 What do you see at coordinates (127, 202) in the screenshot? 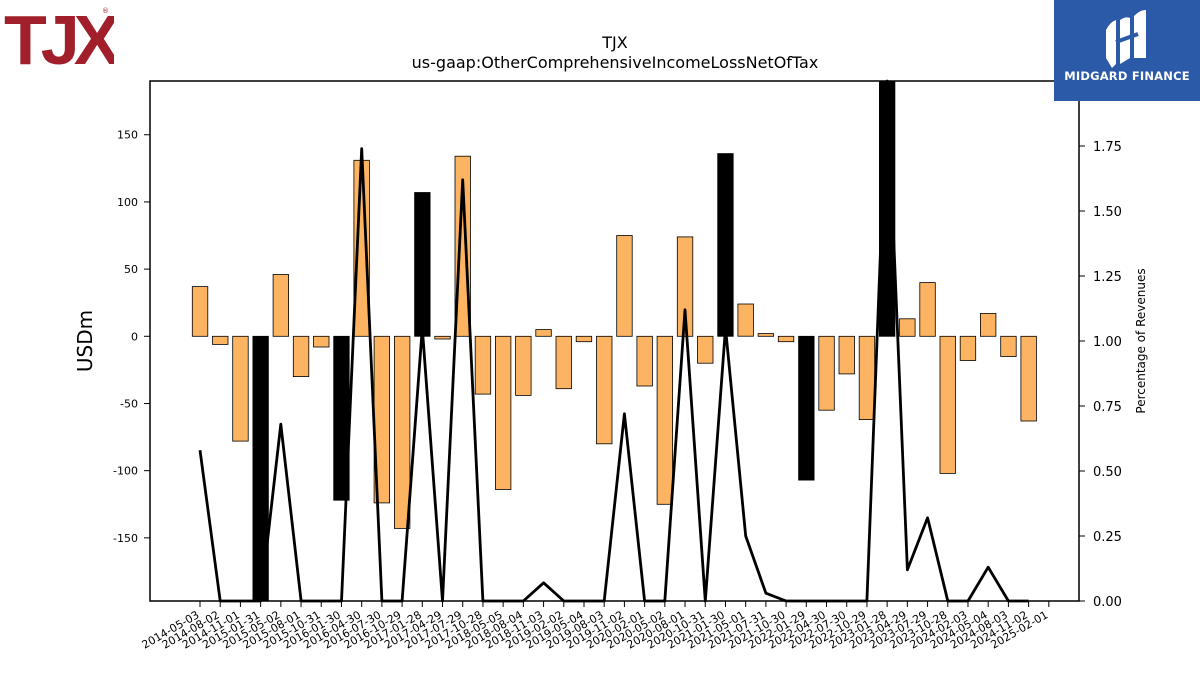
I see `y-tick-label: 100` at bounding box center [127, 202].